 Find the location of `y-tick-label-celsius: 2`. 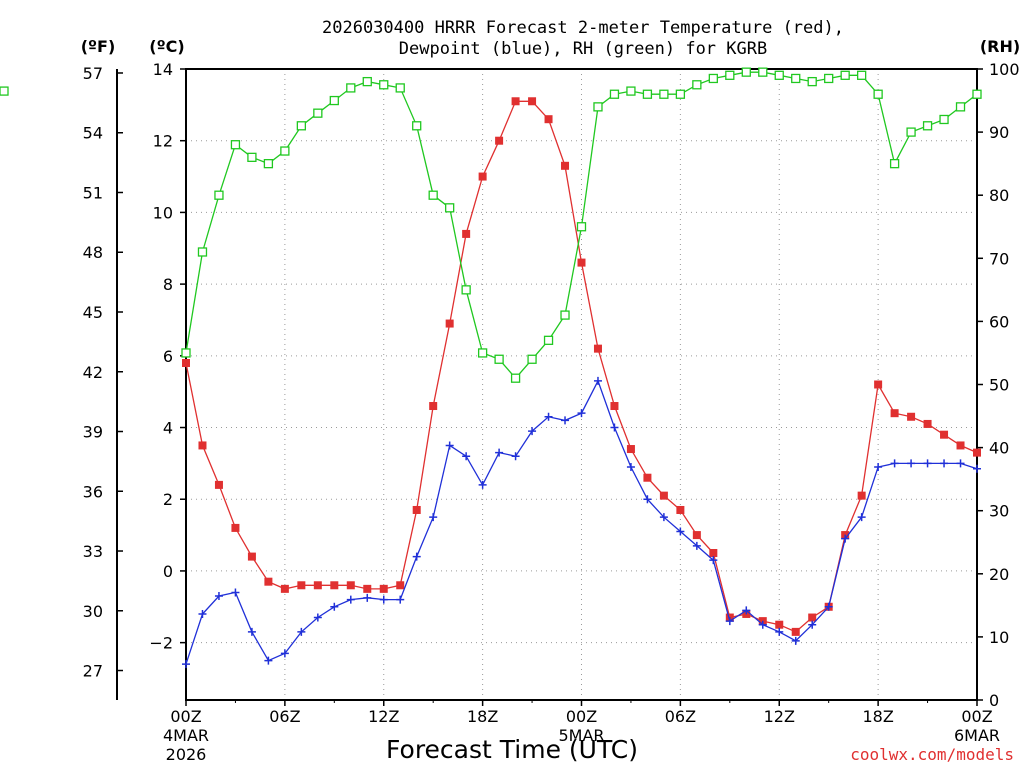

y-tick-label-celsius: 2 is located at coordinates (168, 499).